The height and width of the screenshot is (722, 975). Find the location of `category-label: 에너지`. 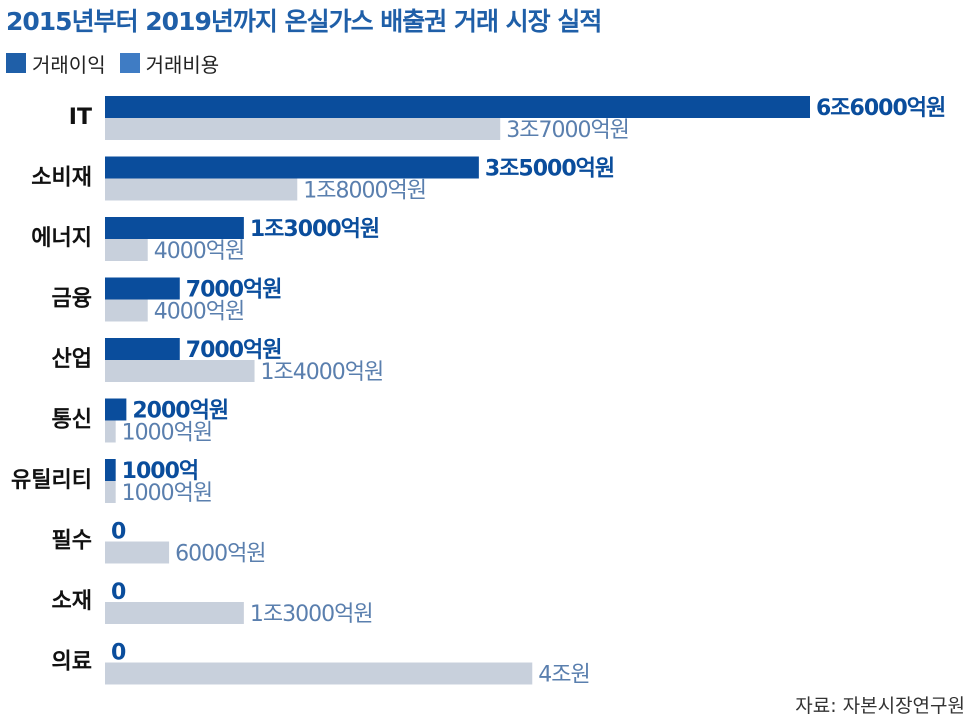

category-label: 에너지 is located at coordinates (61, 238).